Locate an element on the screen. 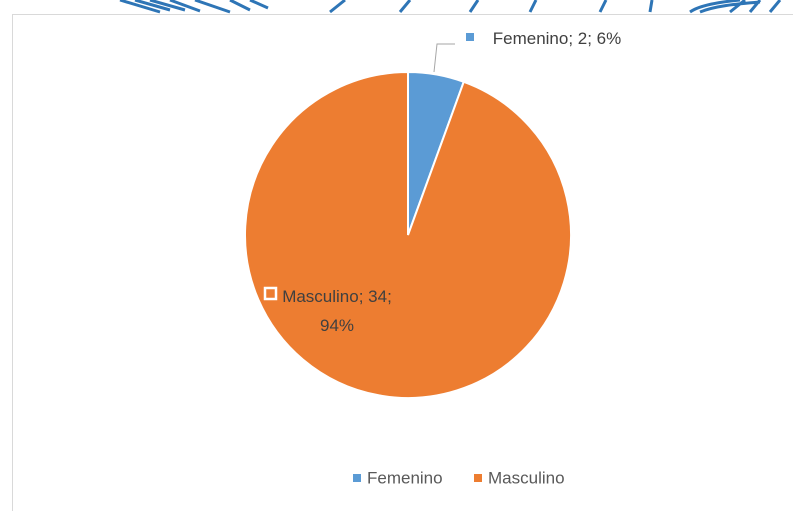 This screenshot has height=511, width=793. banner-decoration is located at coordinates (450, 7).